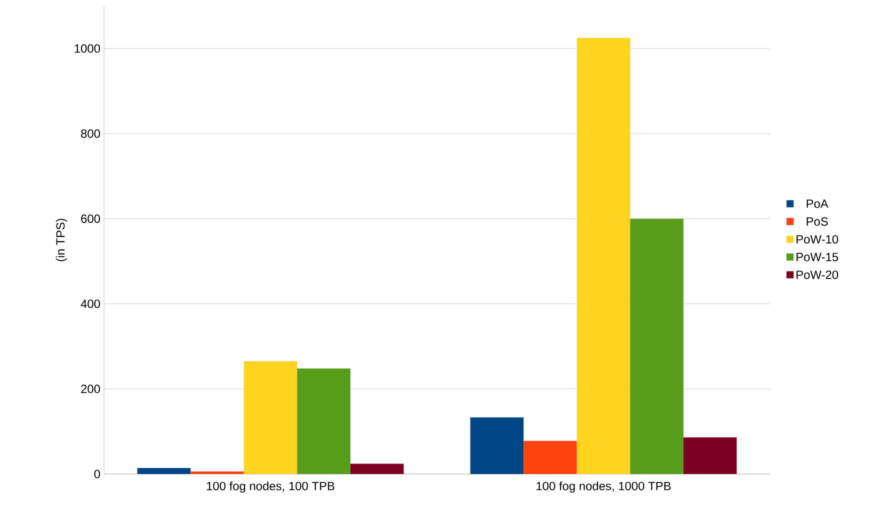 Image resolution: width=889 pixels, height=512 pixels. Describe the element at coordinates (62, 240) in the screenshot. I see `y-axis-title: (in TPS)` at that location.